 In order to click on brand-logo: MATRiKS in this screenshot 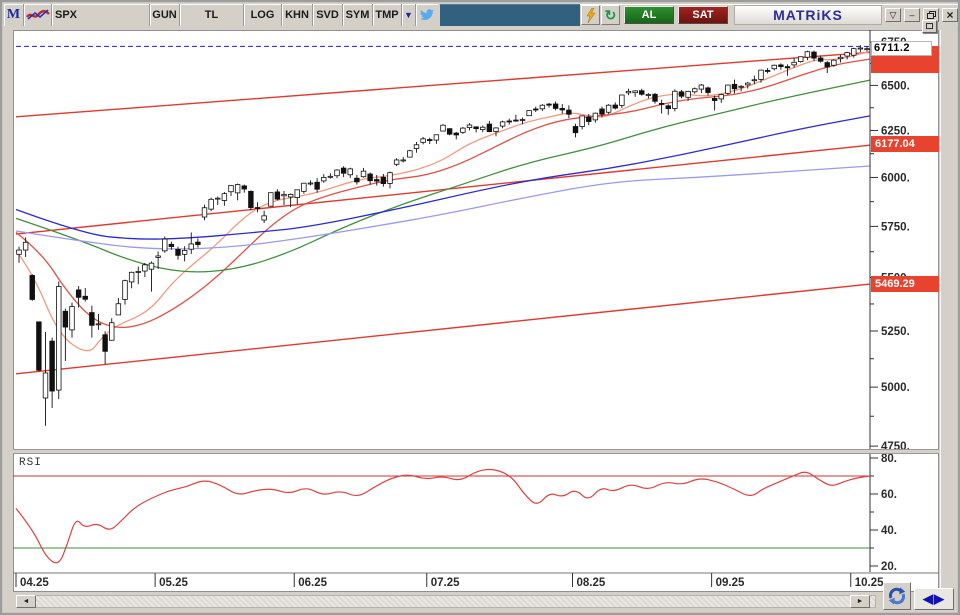, I will do `click(808, 15)`.